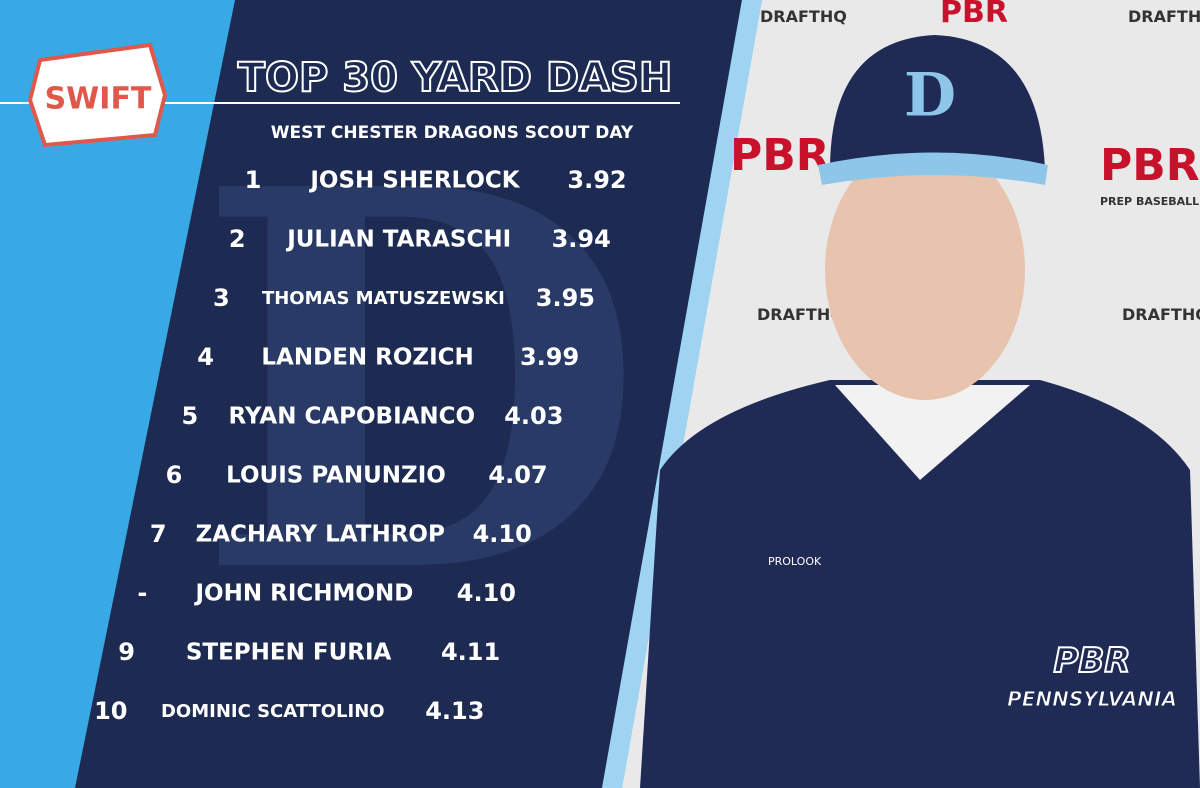 This screenshot has width=1200, height=788. I want to click on player-name: THOMAS MATUSZEWSKI, so click(383, 298).